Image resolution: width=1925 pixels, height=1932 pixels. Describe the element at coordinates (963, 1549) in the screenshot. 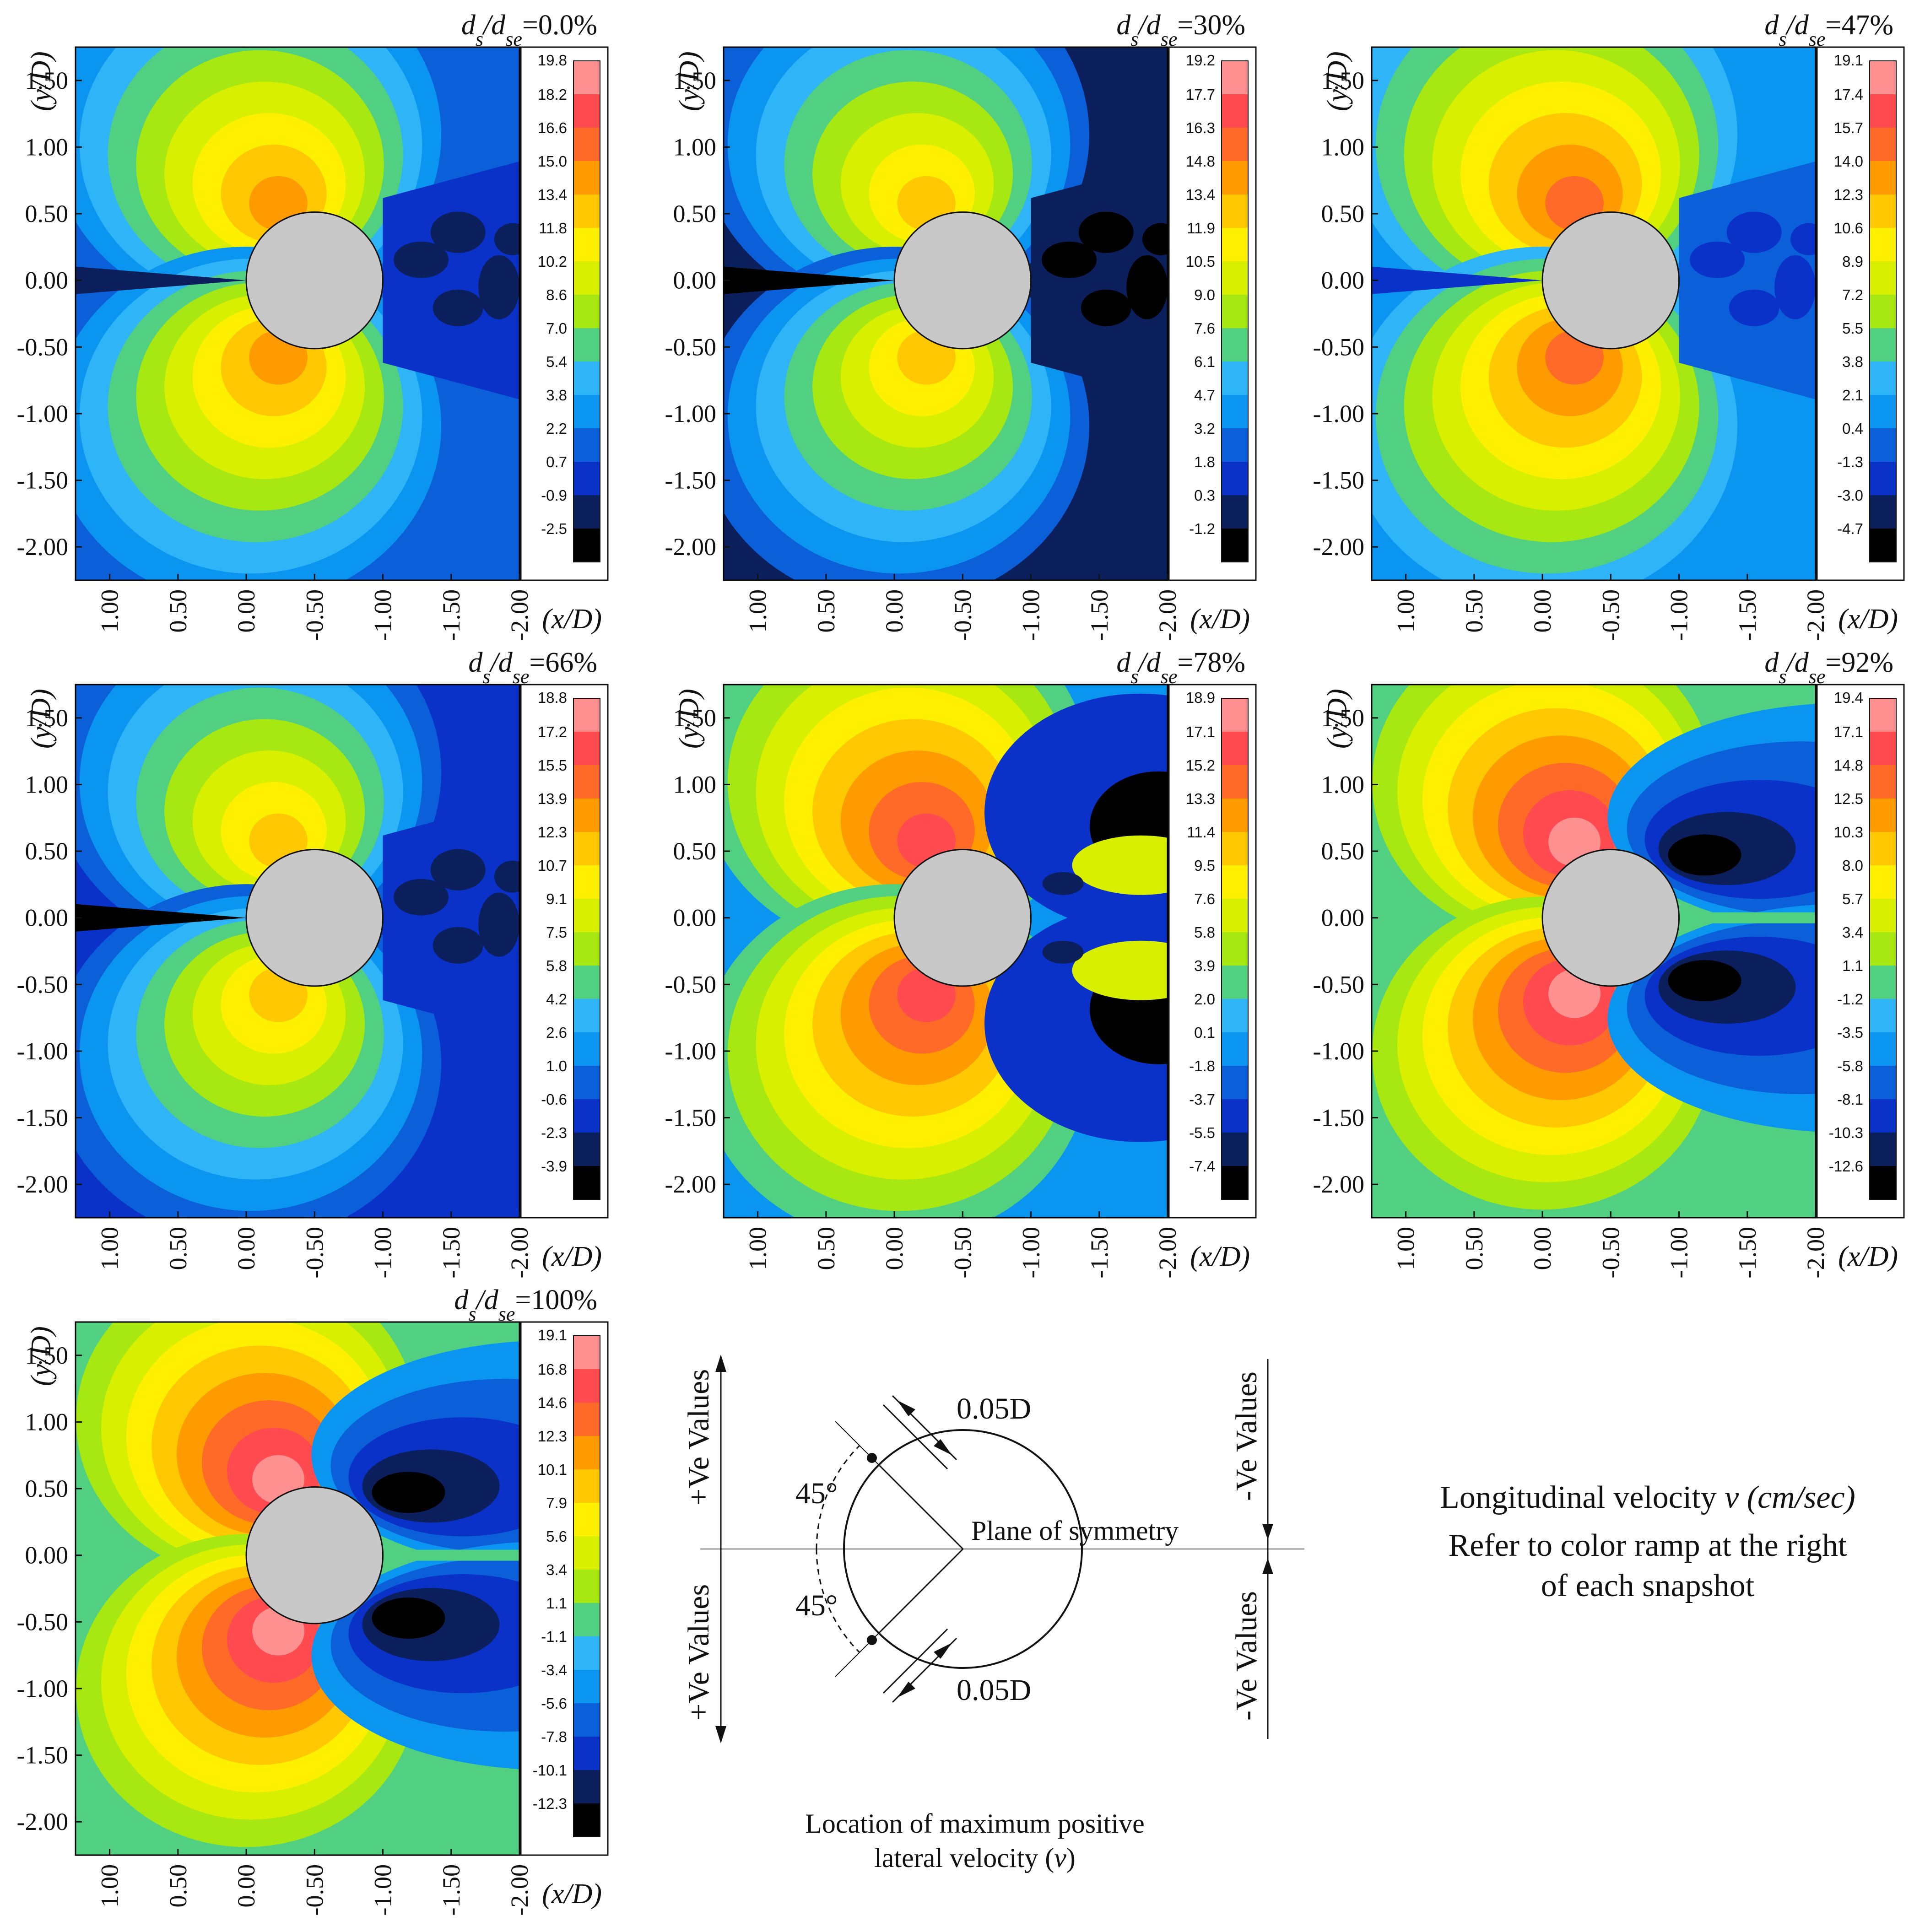

I see `schematic-cylinder` at that location.